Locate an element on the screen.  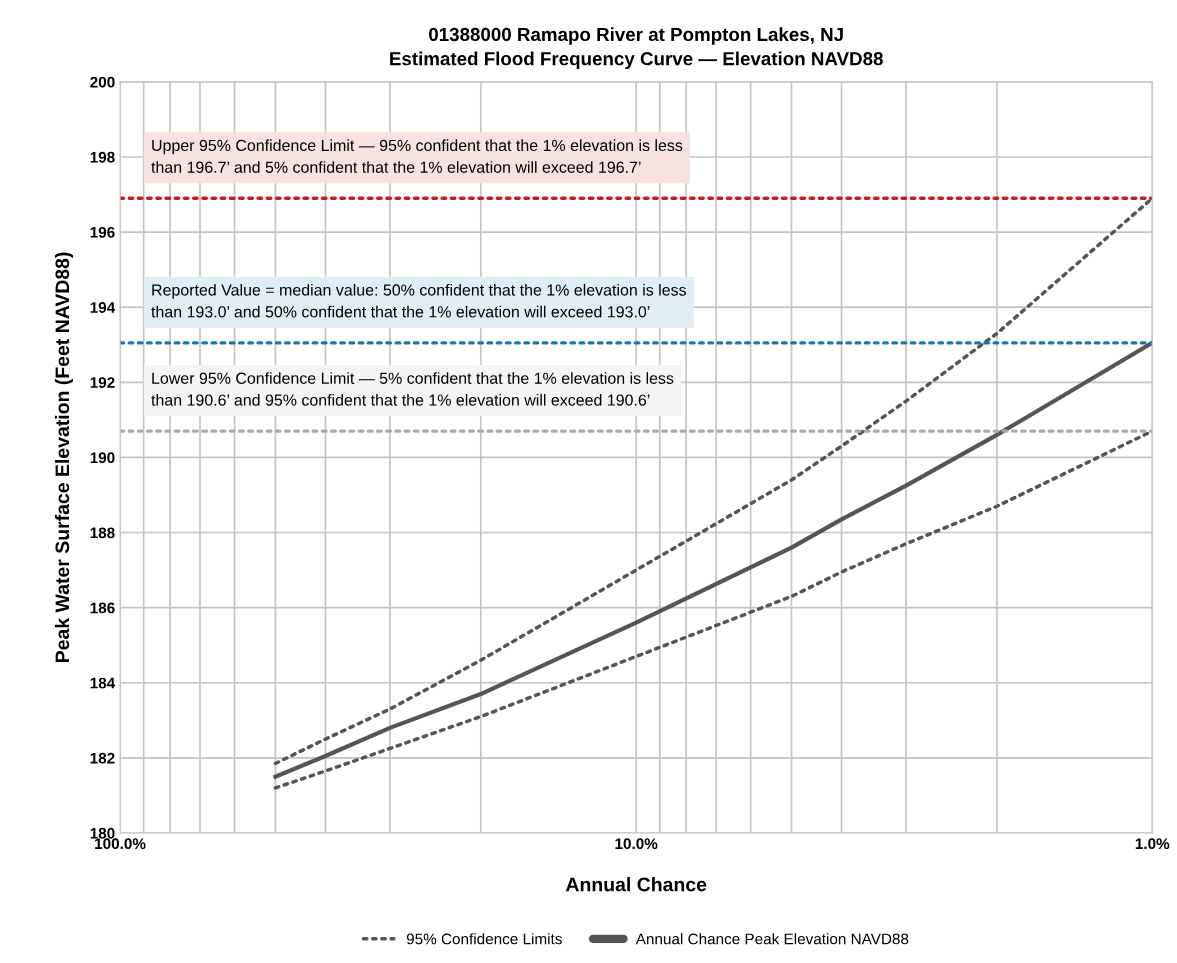
legend-label: Annual Chance Peak Elevation NAVD88 is located at coordinates (772, 939).